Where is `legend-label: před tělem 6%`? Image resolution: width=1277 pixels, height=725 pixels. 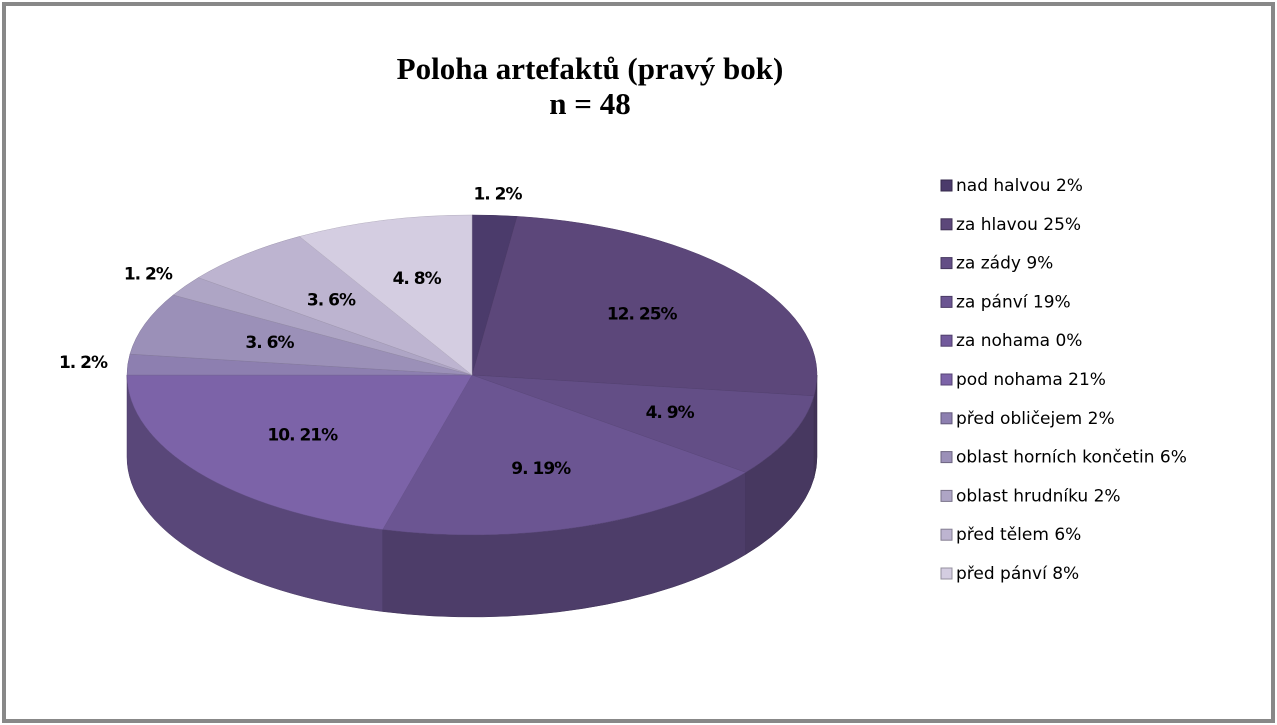
legend-label: před tělem 6% is located at coordinates (1018, 535).